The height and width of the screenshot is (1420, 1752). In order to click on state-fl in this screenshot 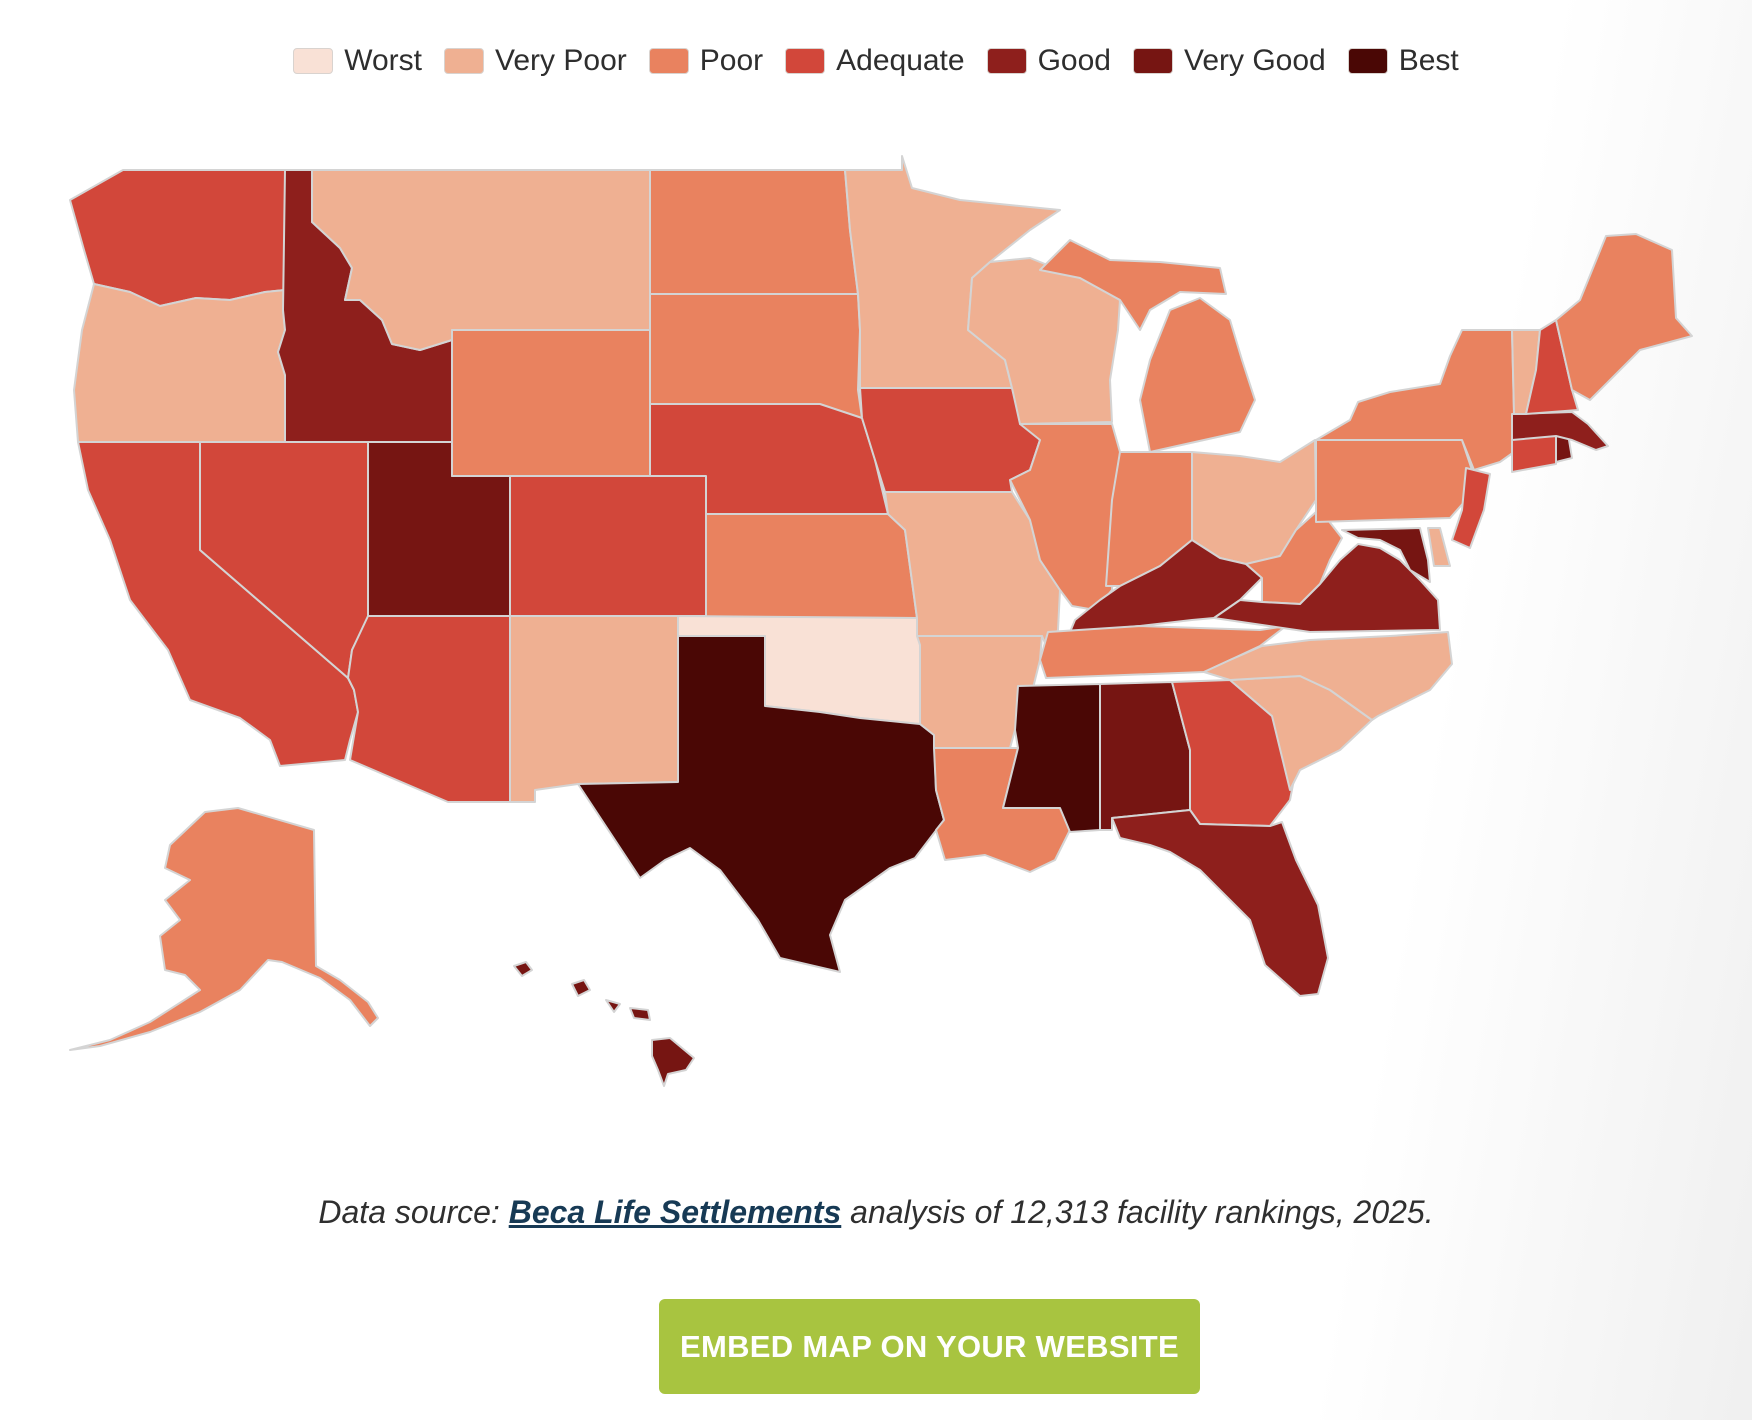, I will do `click(1220, 903)`.